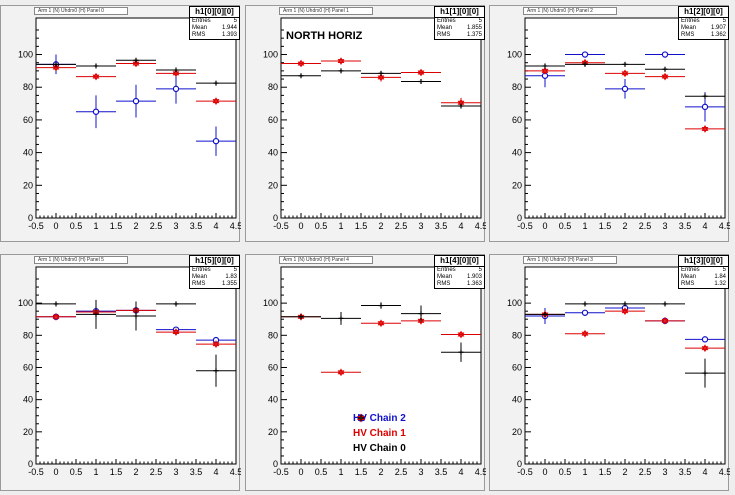  What do you see at coordinates (459, 23) in the screenshot?
I see `stats-box: h1[1][0][0] Entries 5 Mean 1.855 RMS 1.375` at bounding box center [459, 23].